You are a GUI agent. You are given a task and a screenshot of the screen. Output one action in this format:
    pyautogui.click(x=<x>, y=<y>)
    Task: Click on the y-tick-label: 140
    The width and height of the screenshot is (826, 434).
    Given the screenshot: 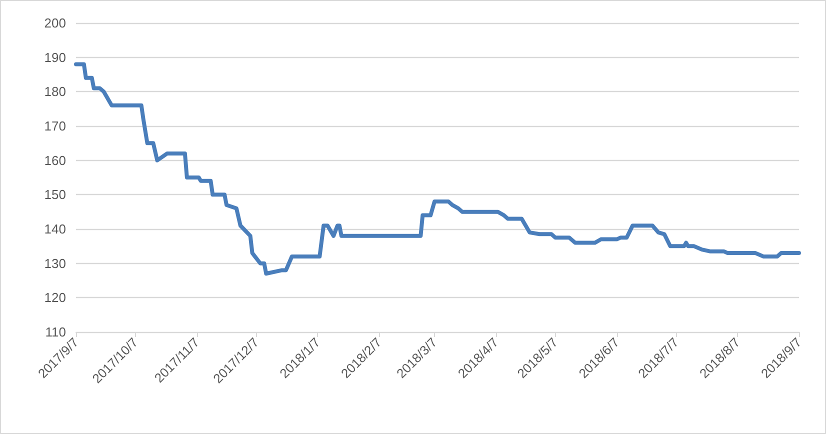 What is the action you would take?
    pyautogui.click(x=55, y=229)
    